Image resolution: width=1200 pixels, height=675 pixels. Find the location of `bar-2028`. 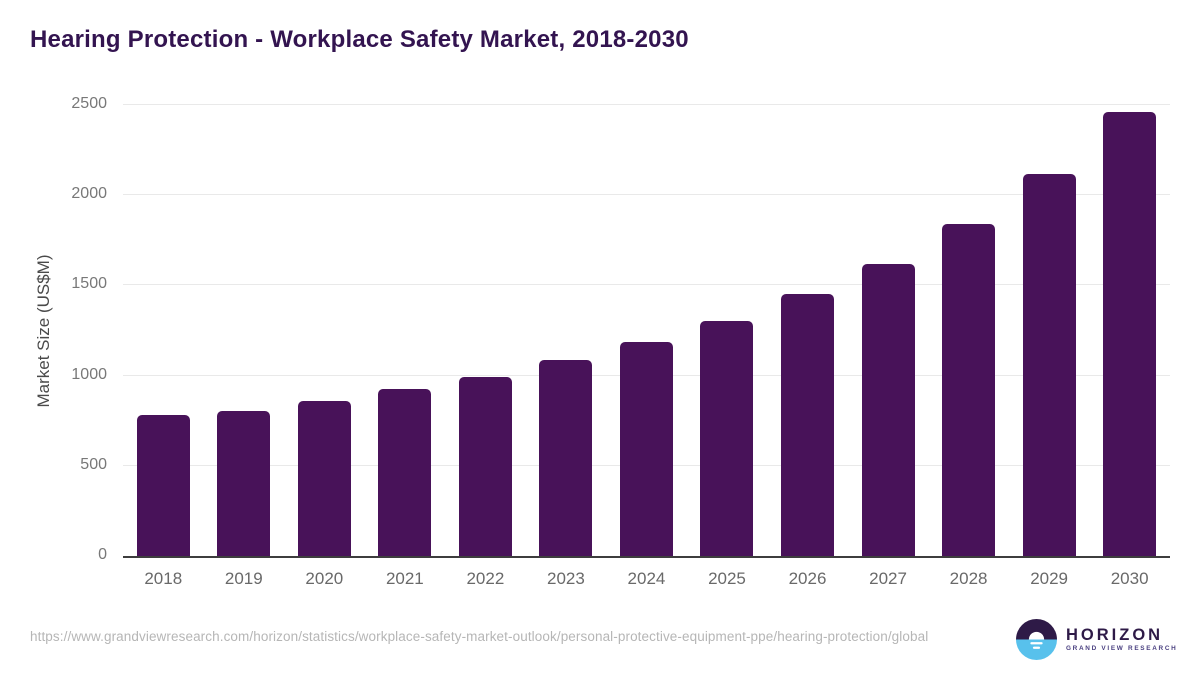

bar-2028 is located at coordinates (969, 390).